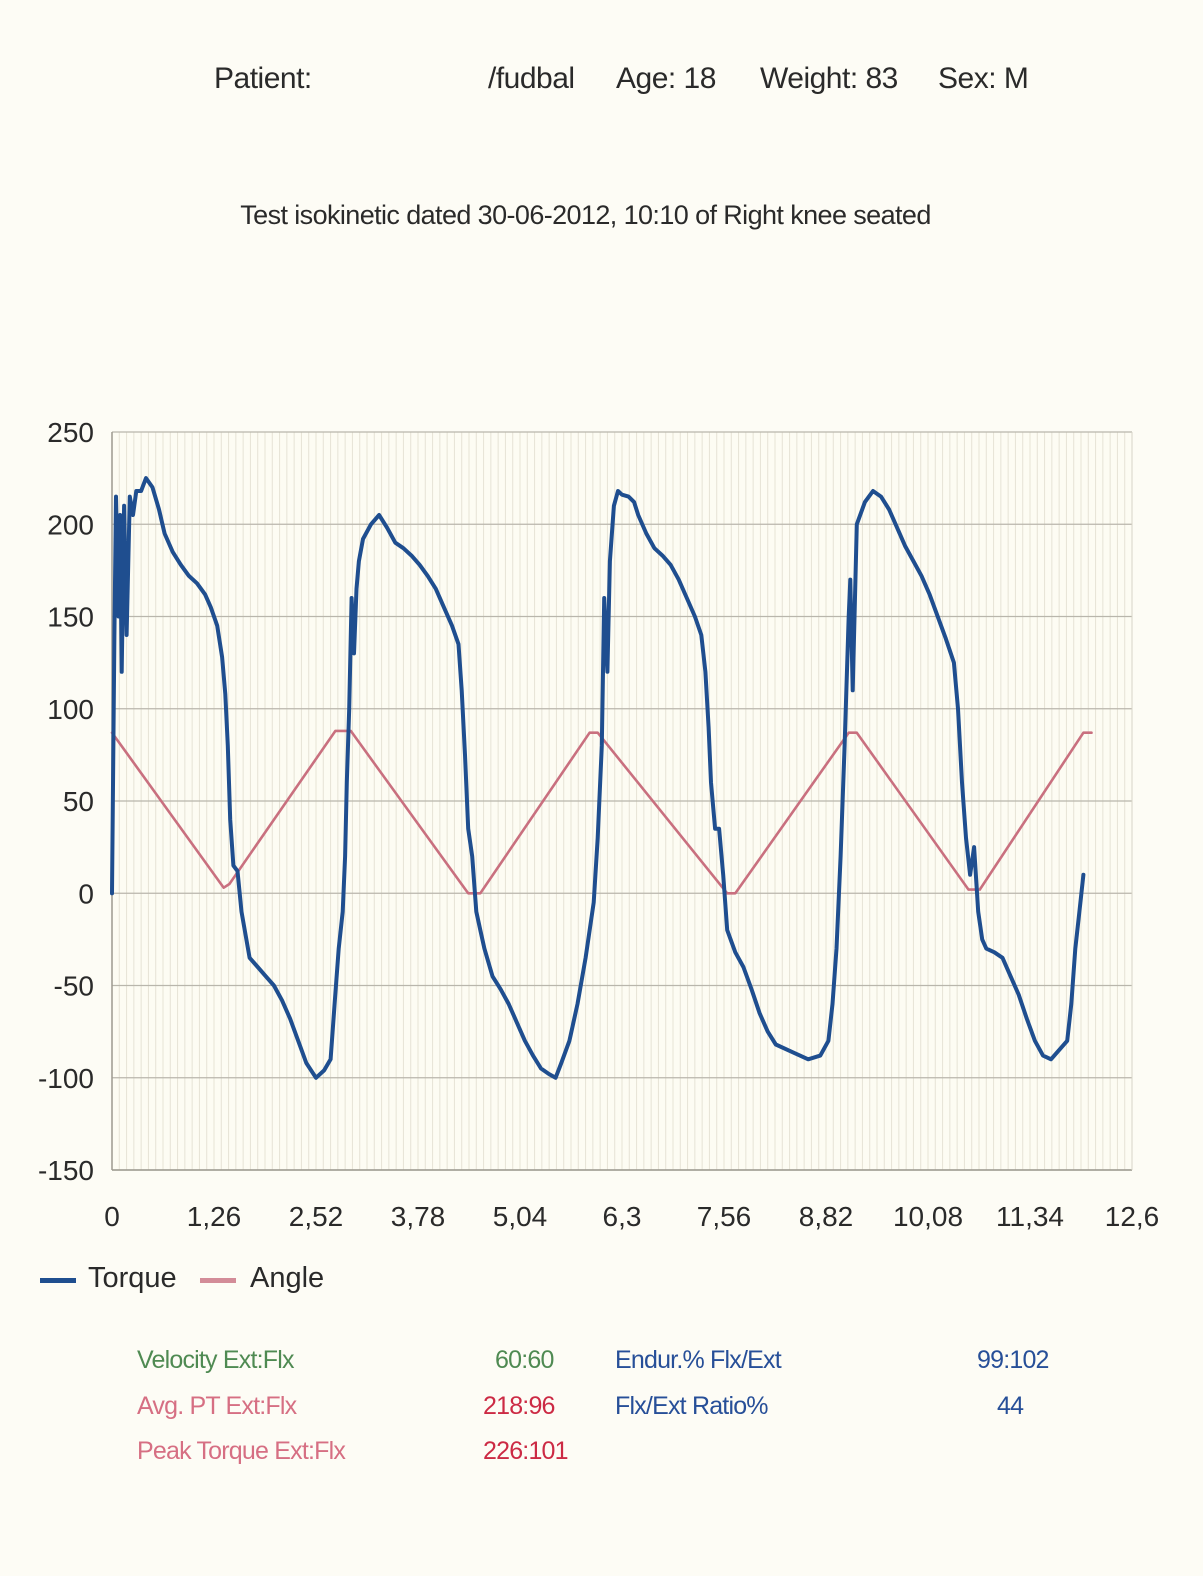 The height and width of the screenshot is (1576, 1203). Describe the element at coordinates (112, 1216) in the screenshot. I see `x-tick-label: 0` at that location.